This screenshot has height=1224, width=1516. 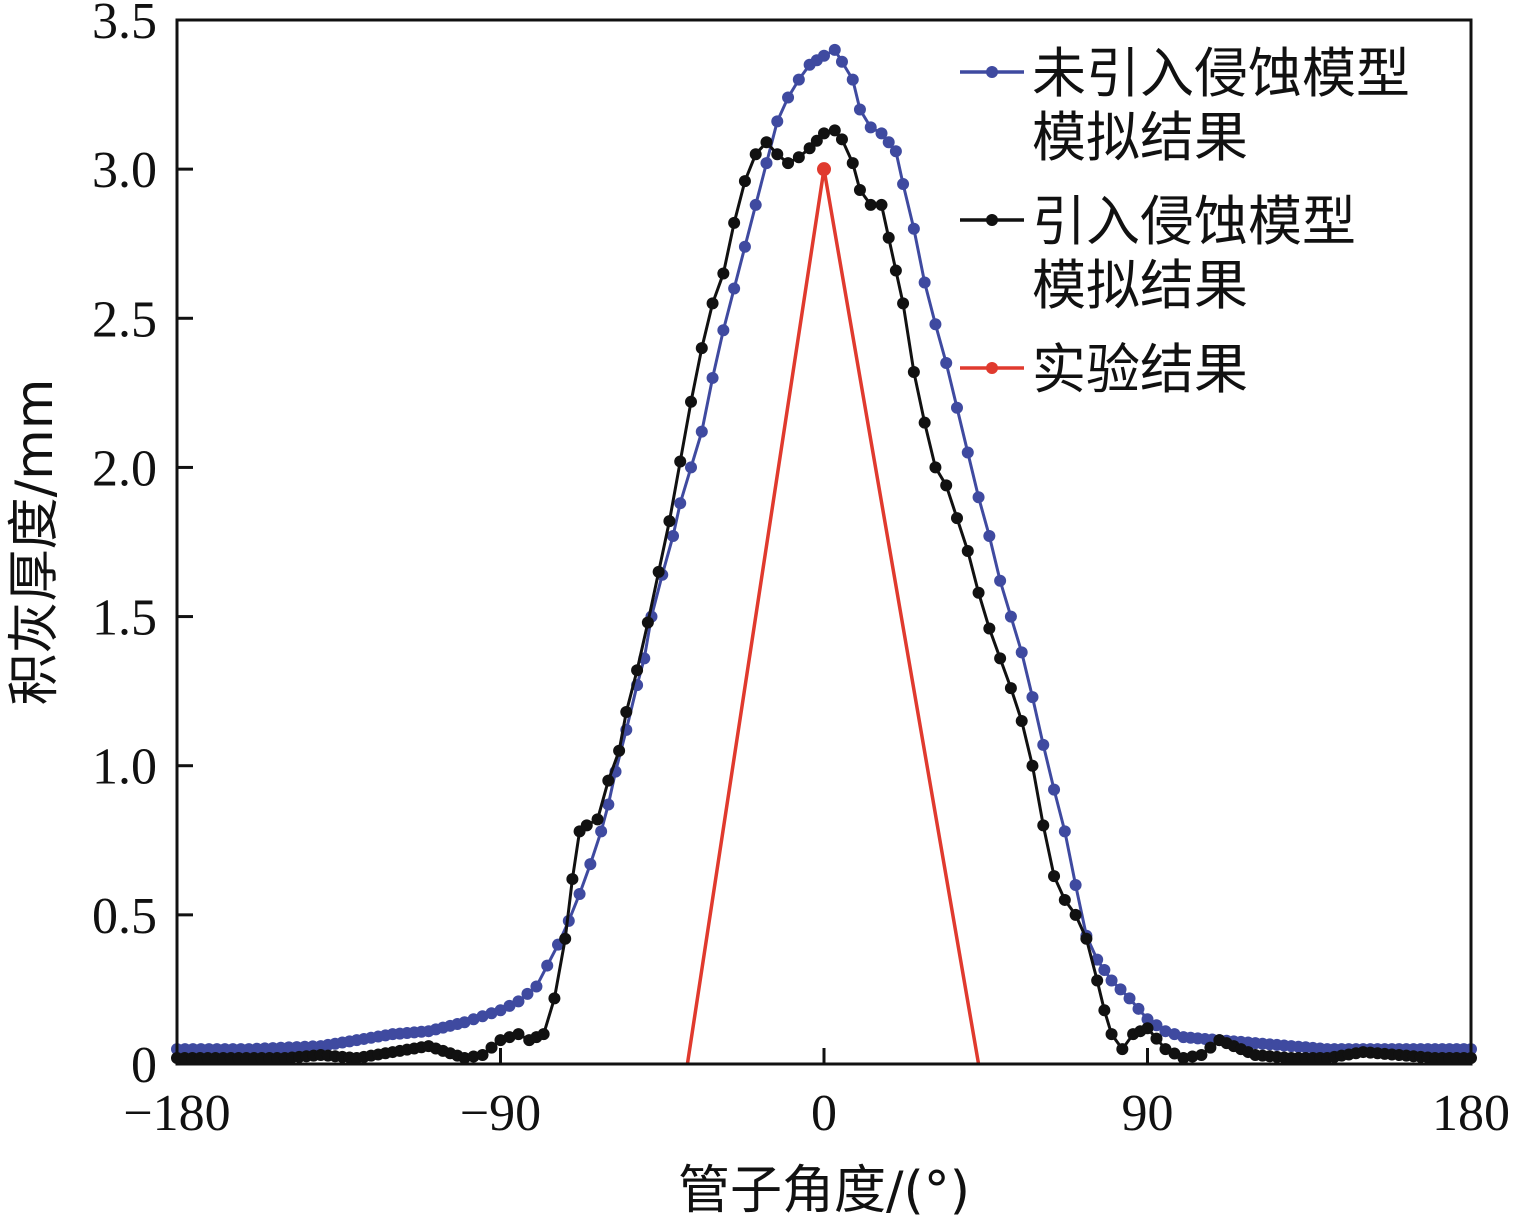 I want to click on y-tick-label: 1.0, so click(x=124, y=767).